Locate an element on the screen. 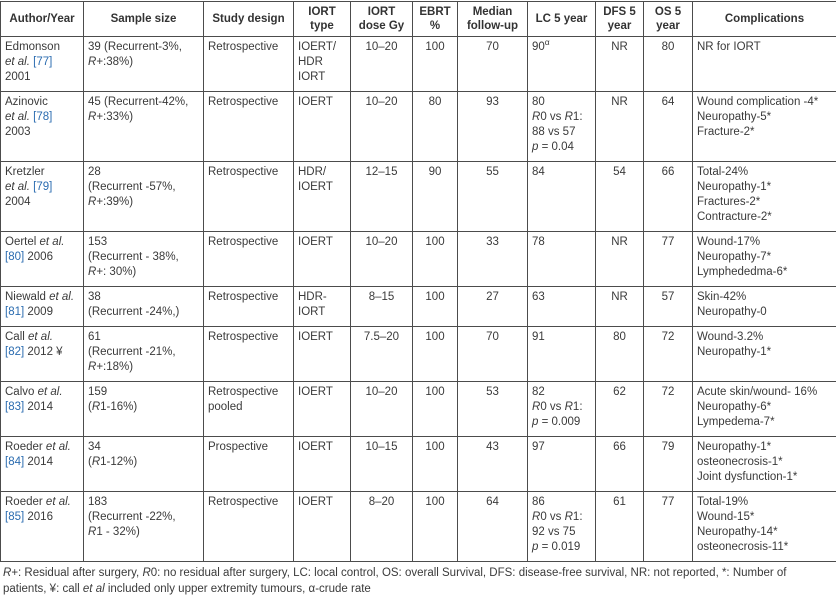  cell-line: 63 is located at coordinates (538, 297).